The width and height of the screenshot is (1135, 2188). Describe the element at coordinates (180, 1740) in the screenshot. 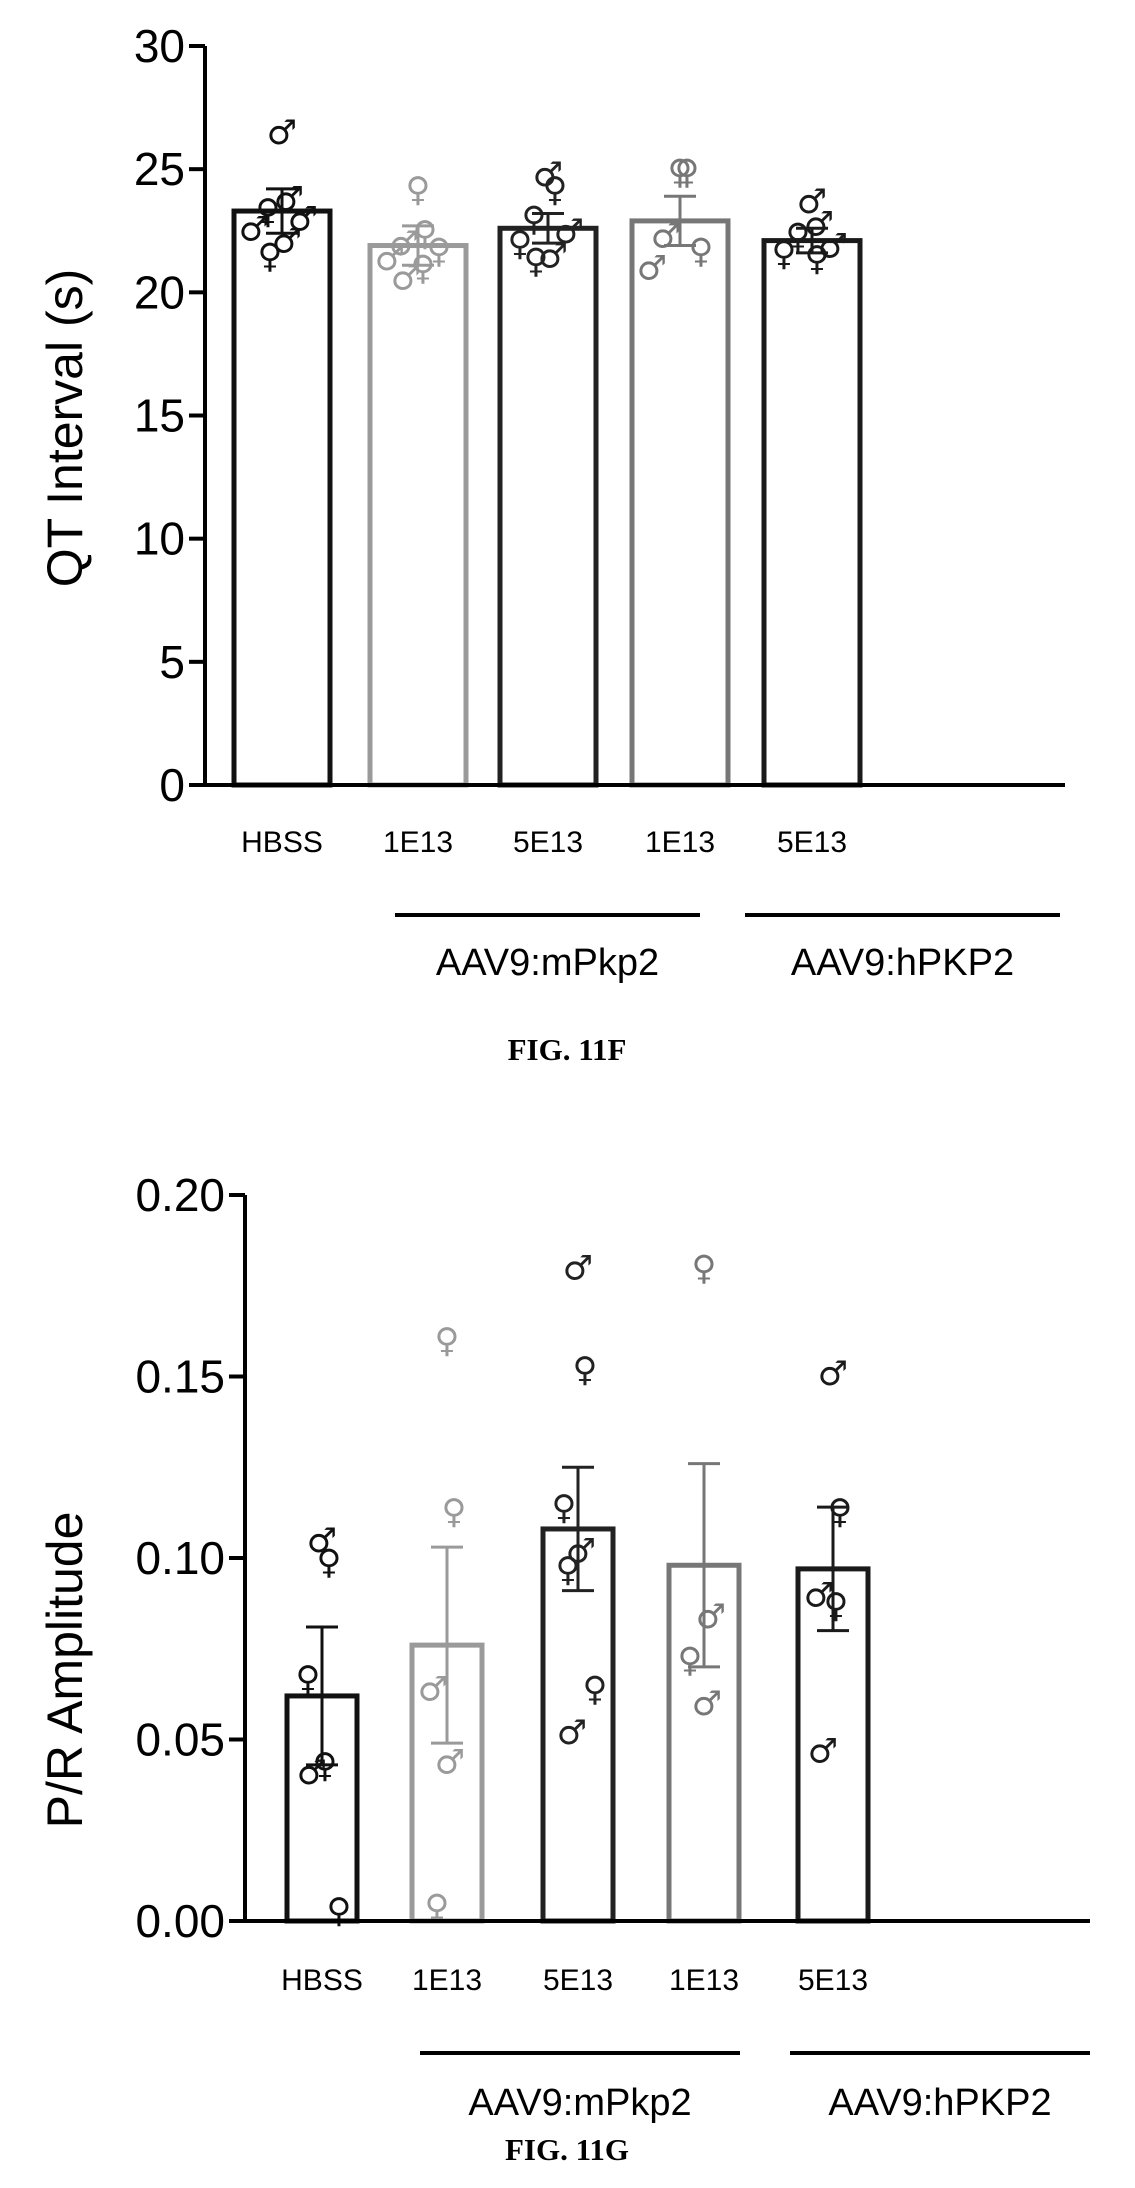

I see `y-tick-label: 0.05` at that location.